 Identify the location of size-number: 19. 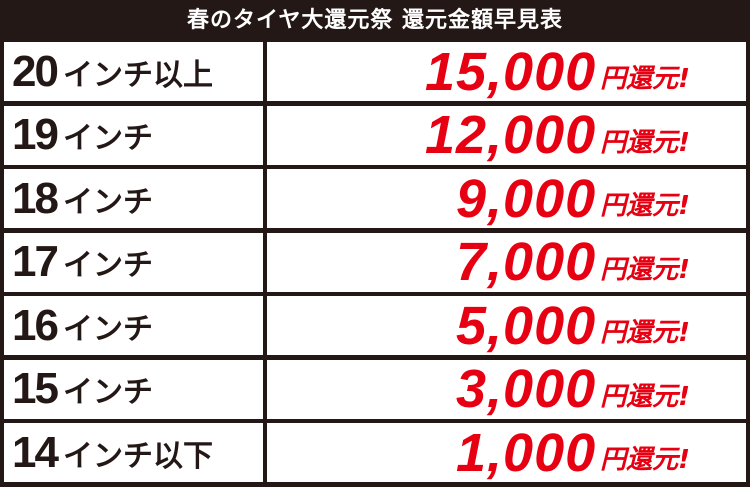
(35, 134).